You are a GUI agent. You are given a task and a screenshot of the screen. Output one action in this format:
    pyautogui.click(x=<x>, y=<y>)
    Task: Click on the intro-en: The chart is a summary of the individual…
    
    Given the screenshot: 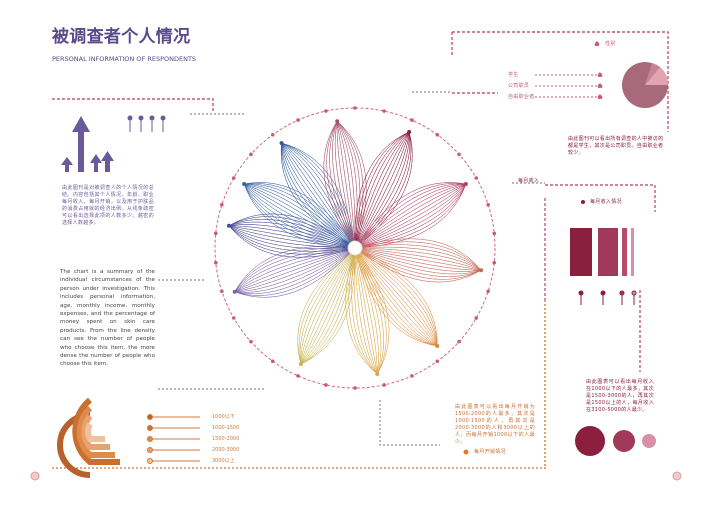 What is the action you would take?
    pyautogui.click(x=107, y=318)
    